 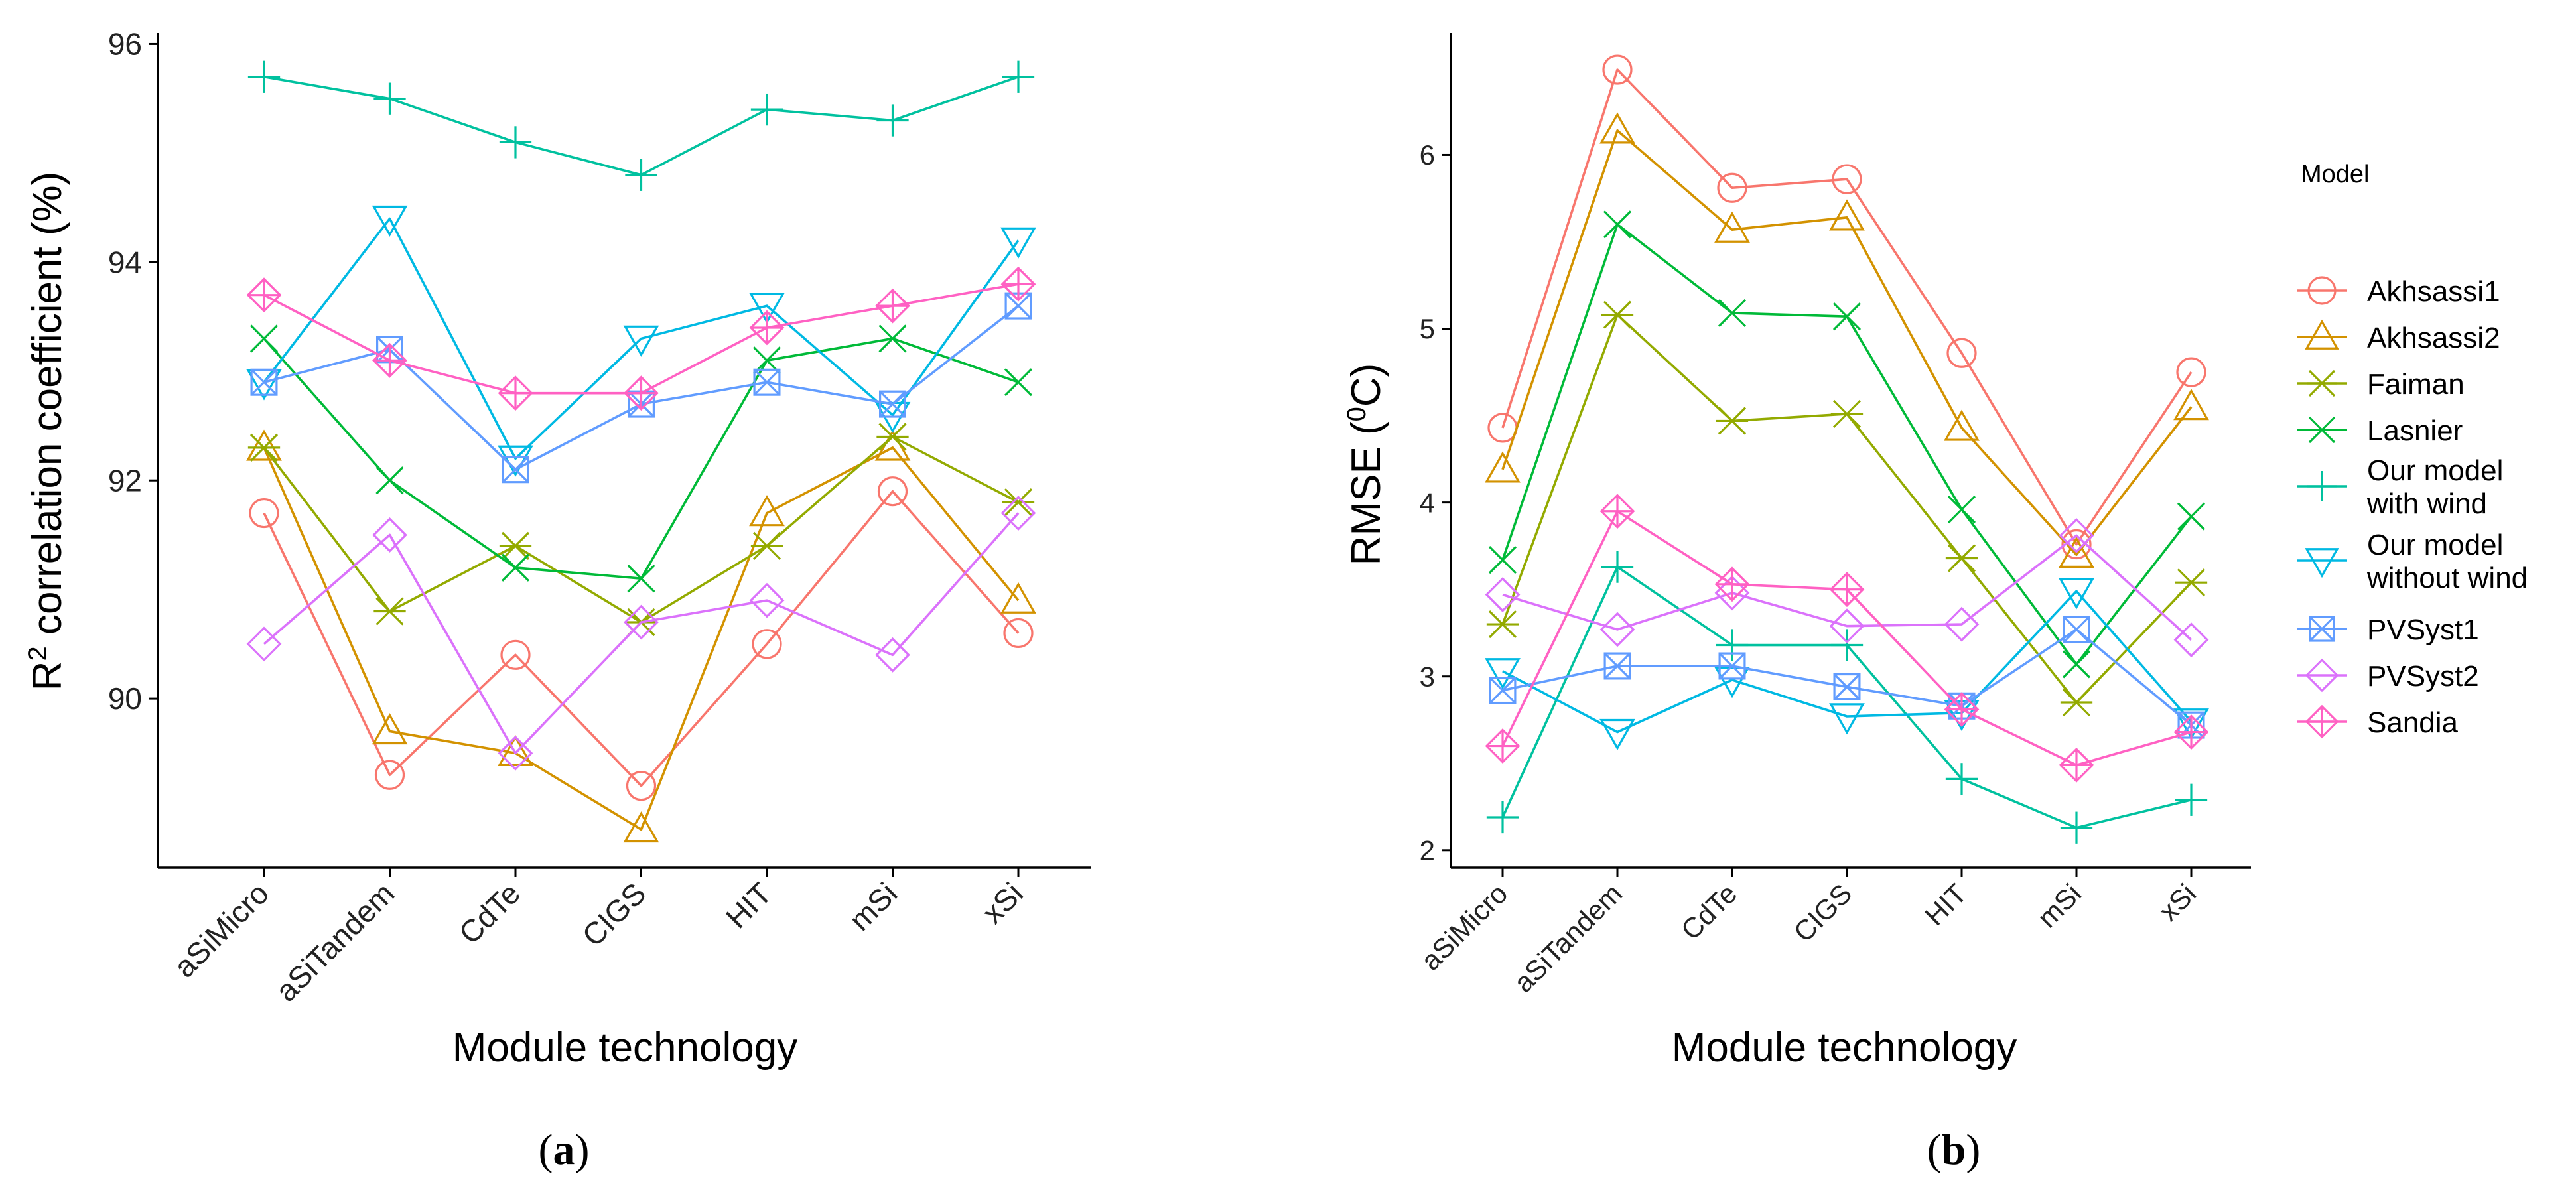 What do you see at coordinates (1366, 493) in the screenshot?
I see `panel-b-y-title-prefix: RMSE (` at bounding box center [1366, 493].